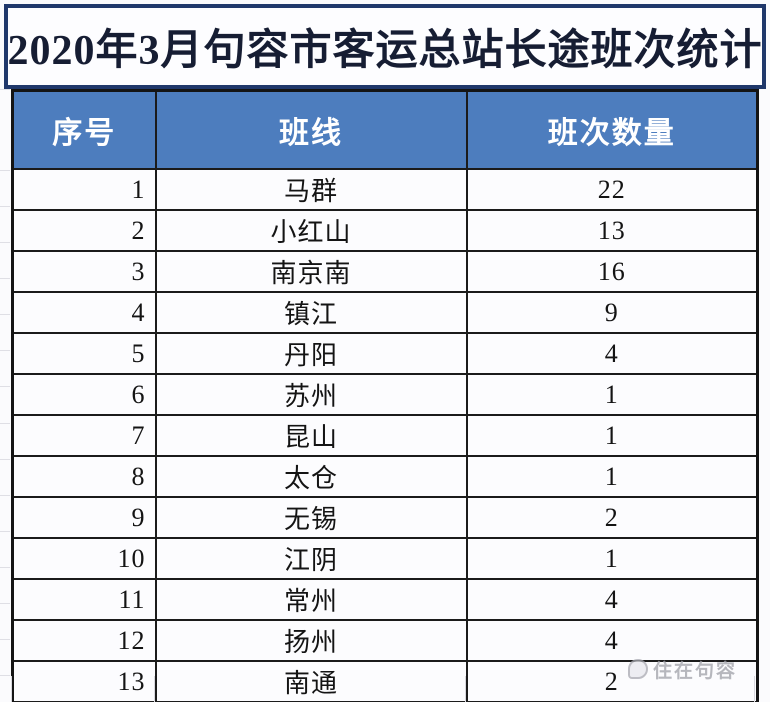 This screenshot has height=702, width=770. Describe the element at coordinates (311, 394) in the screenshot. I see `cell-route: 苏州` at that location.